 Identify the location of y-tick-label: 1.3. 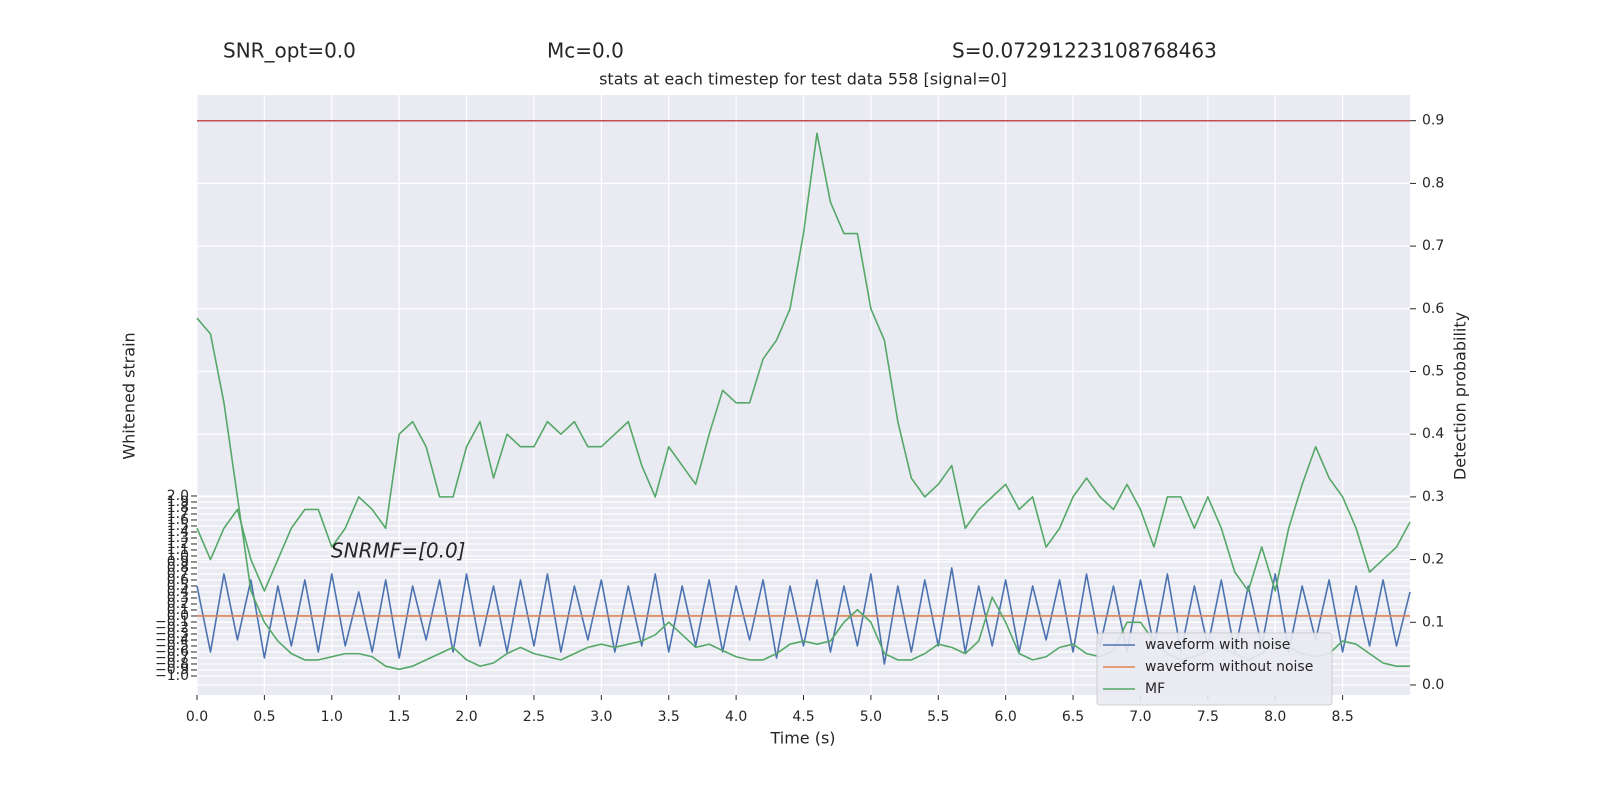
(178, 538).